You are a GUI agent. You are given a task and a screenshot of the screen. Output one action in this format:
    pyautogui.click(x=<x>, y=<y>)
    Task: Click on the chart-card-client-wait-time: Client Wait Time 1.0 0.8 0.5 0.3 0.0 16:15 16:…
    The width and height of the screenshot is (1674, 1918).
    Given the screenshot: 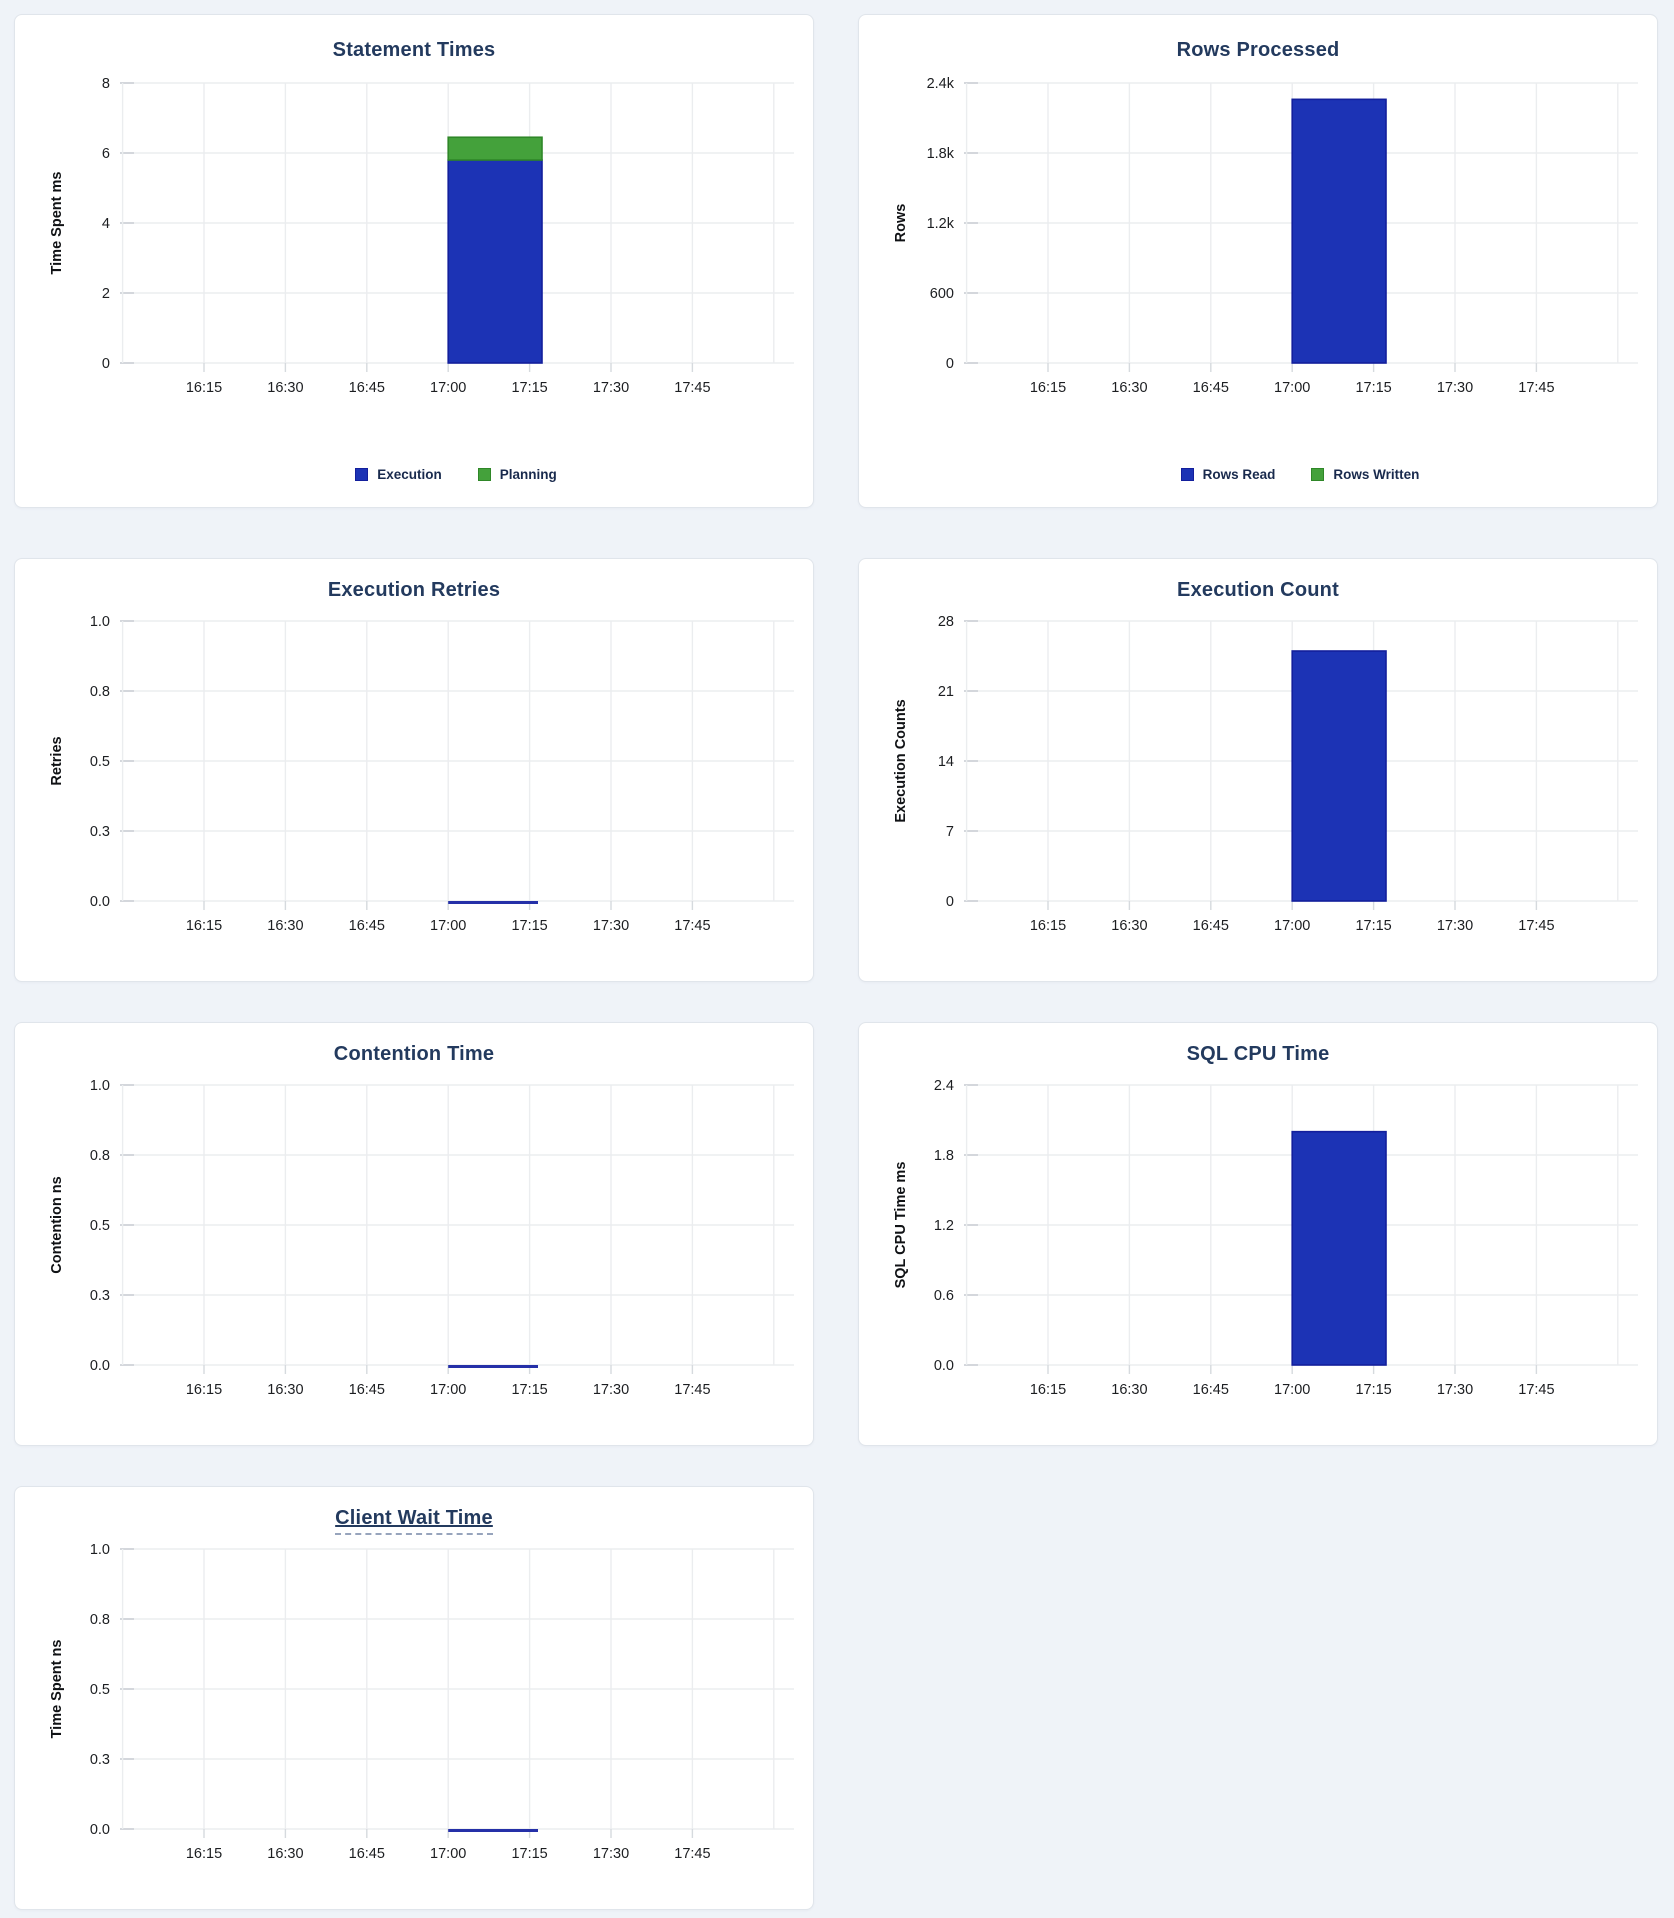 What is the action you would take?
    pyautogui.click(x=414, y=1698)
    